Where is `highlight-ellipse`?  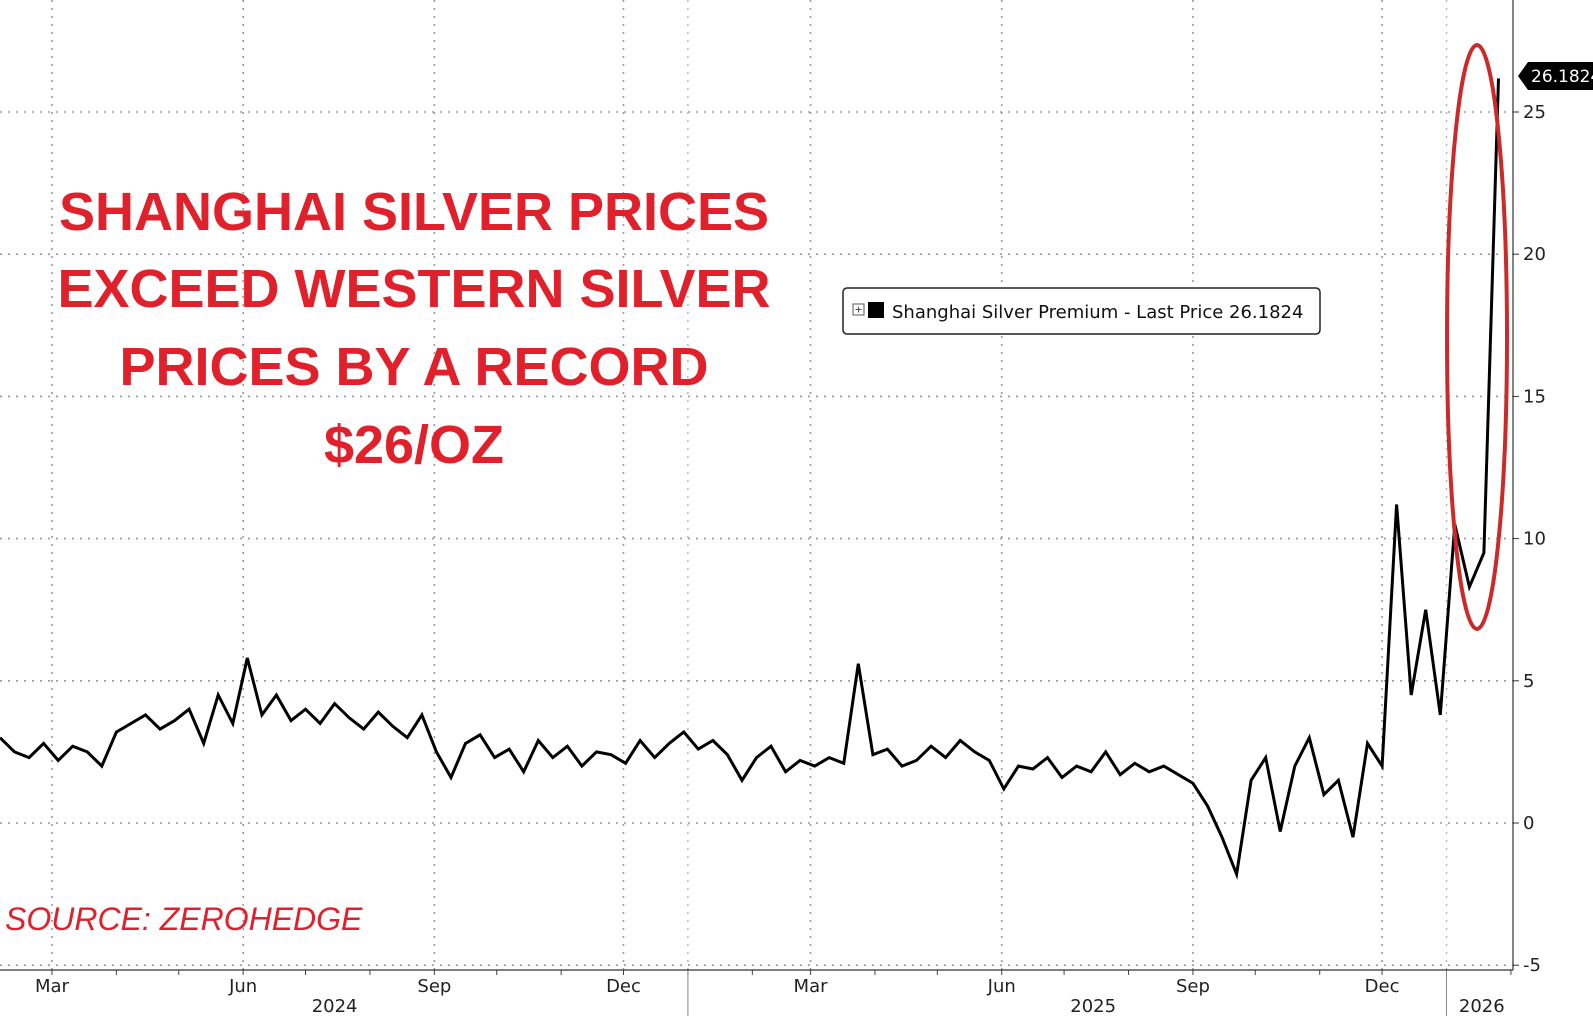
highlight-ellipse is located at coordinates (1477, 337).